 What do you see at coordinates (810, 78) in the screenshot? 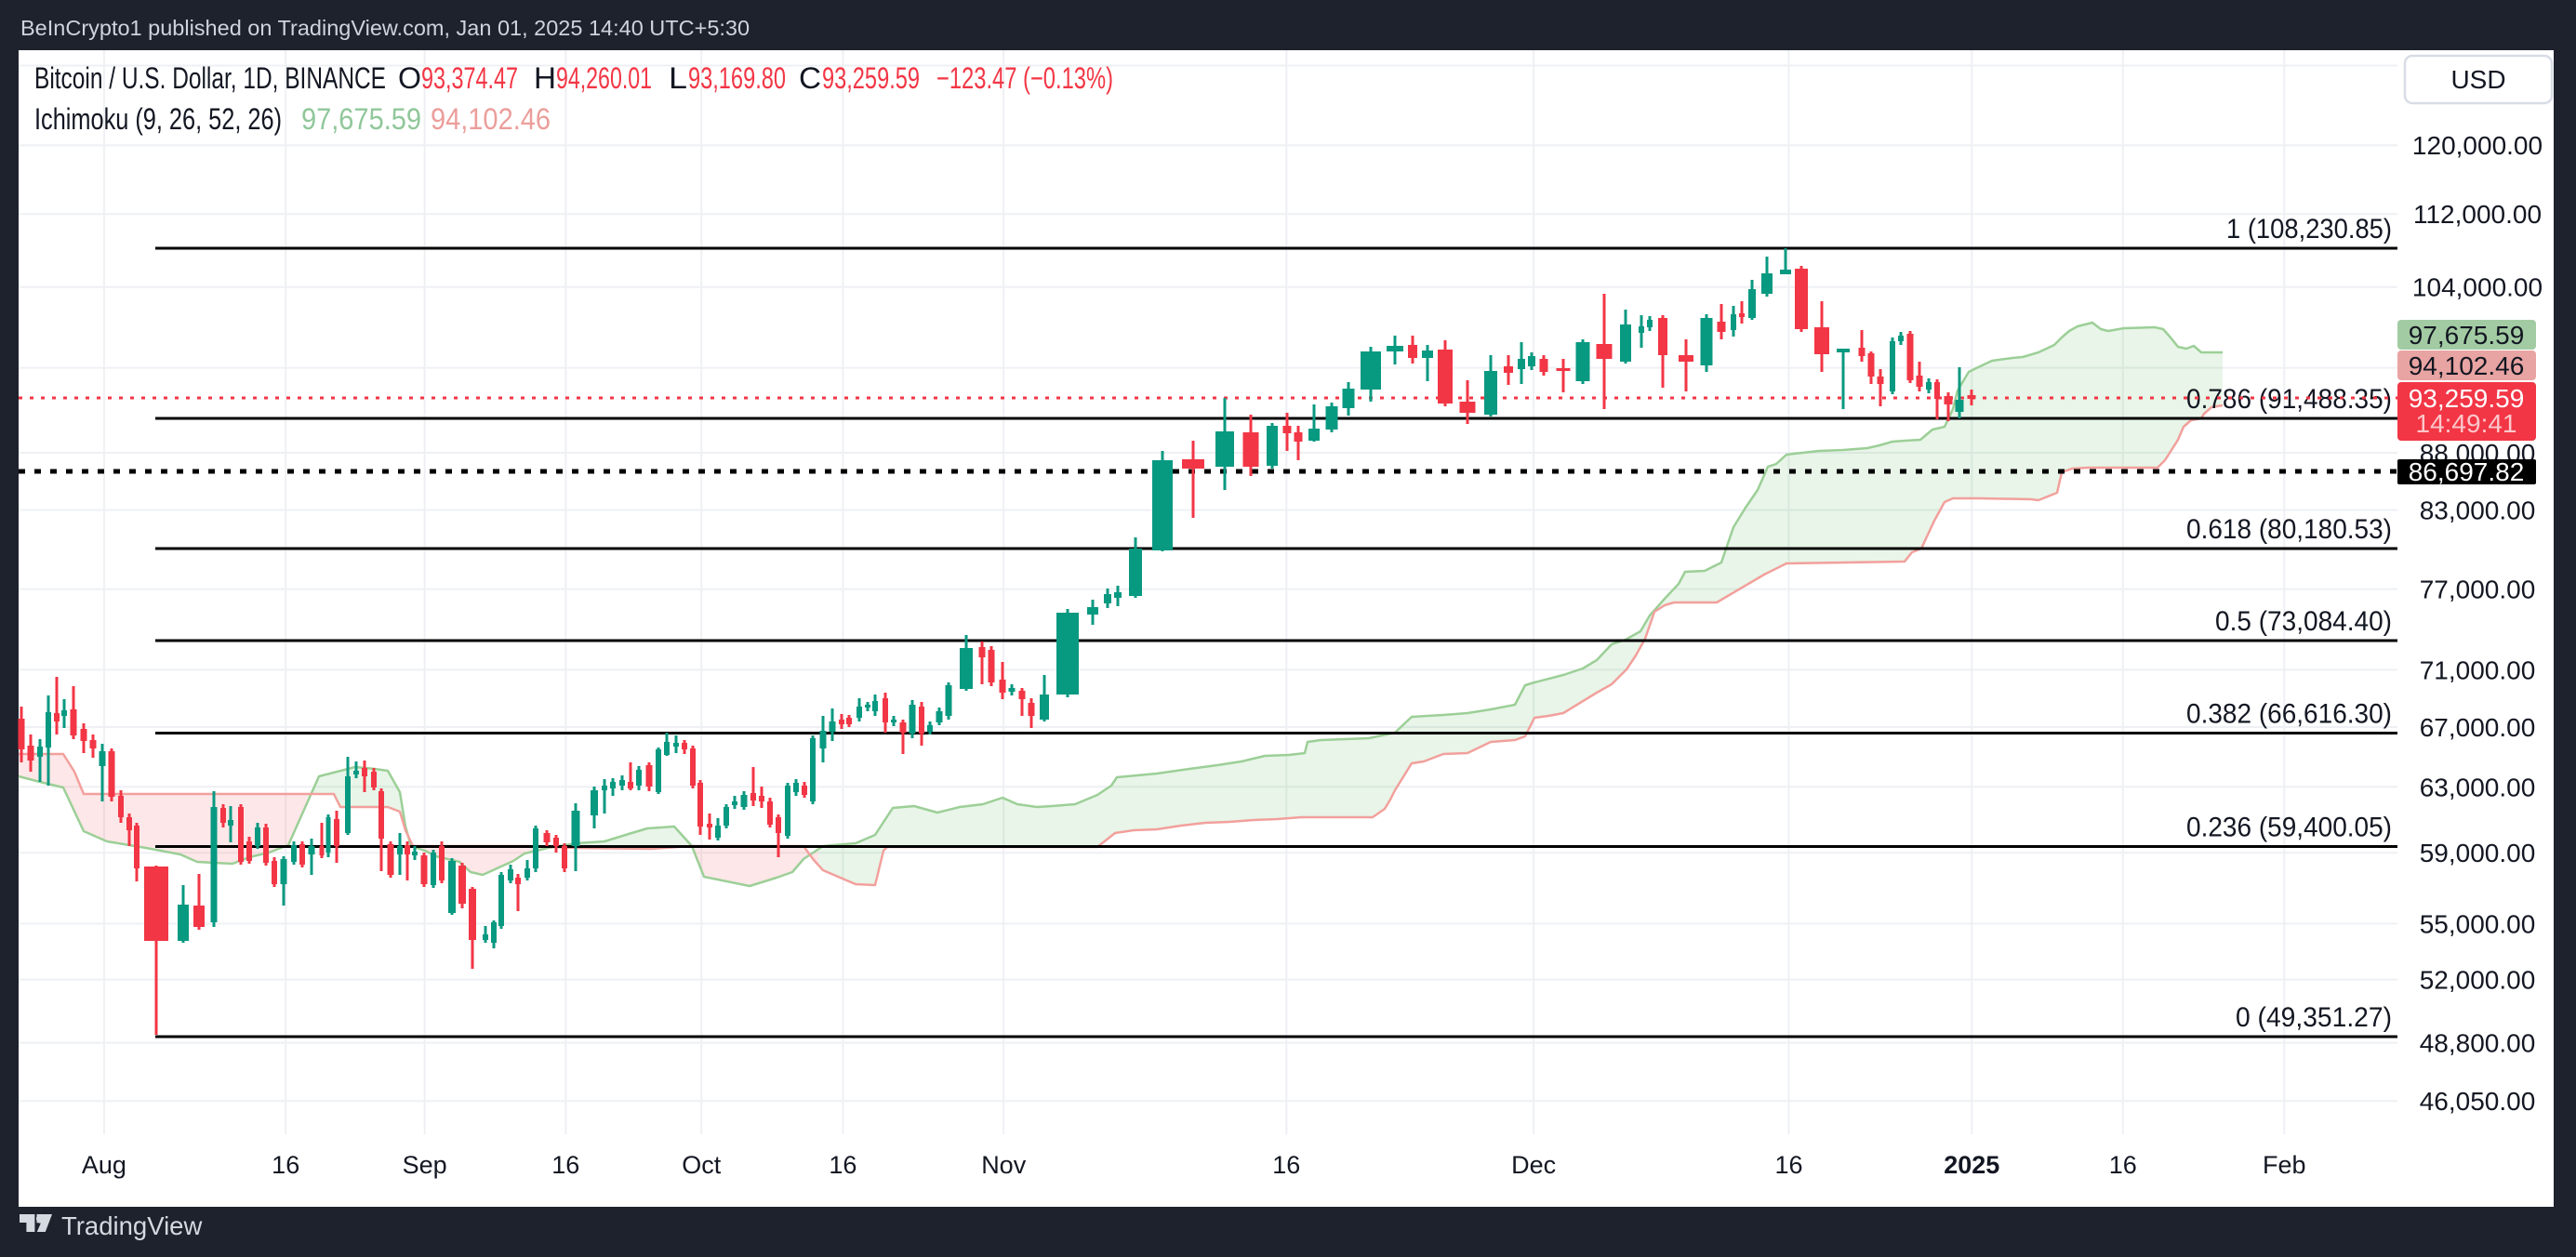
I see `svg-text: C` at bounding box center [810, 78].